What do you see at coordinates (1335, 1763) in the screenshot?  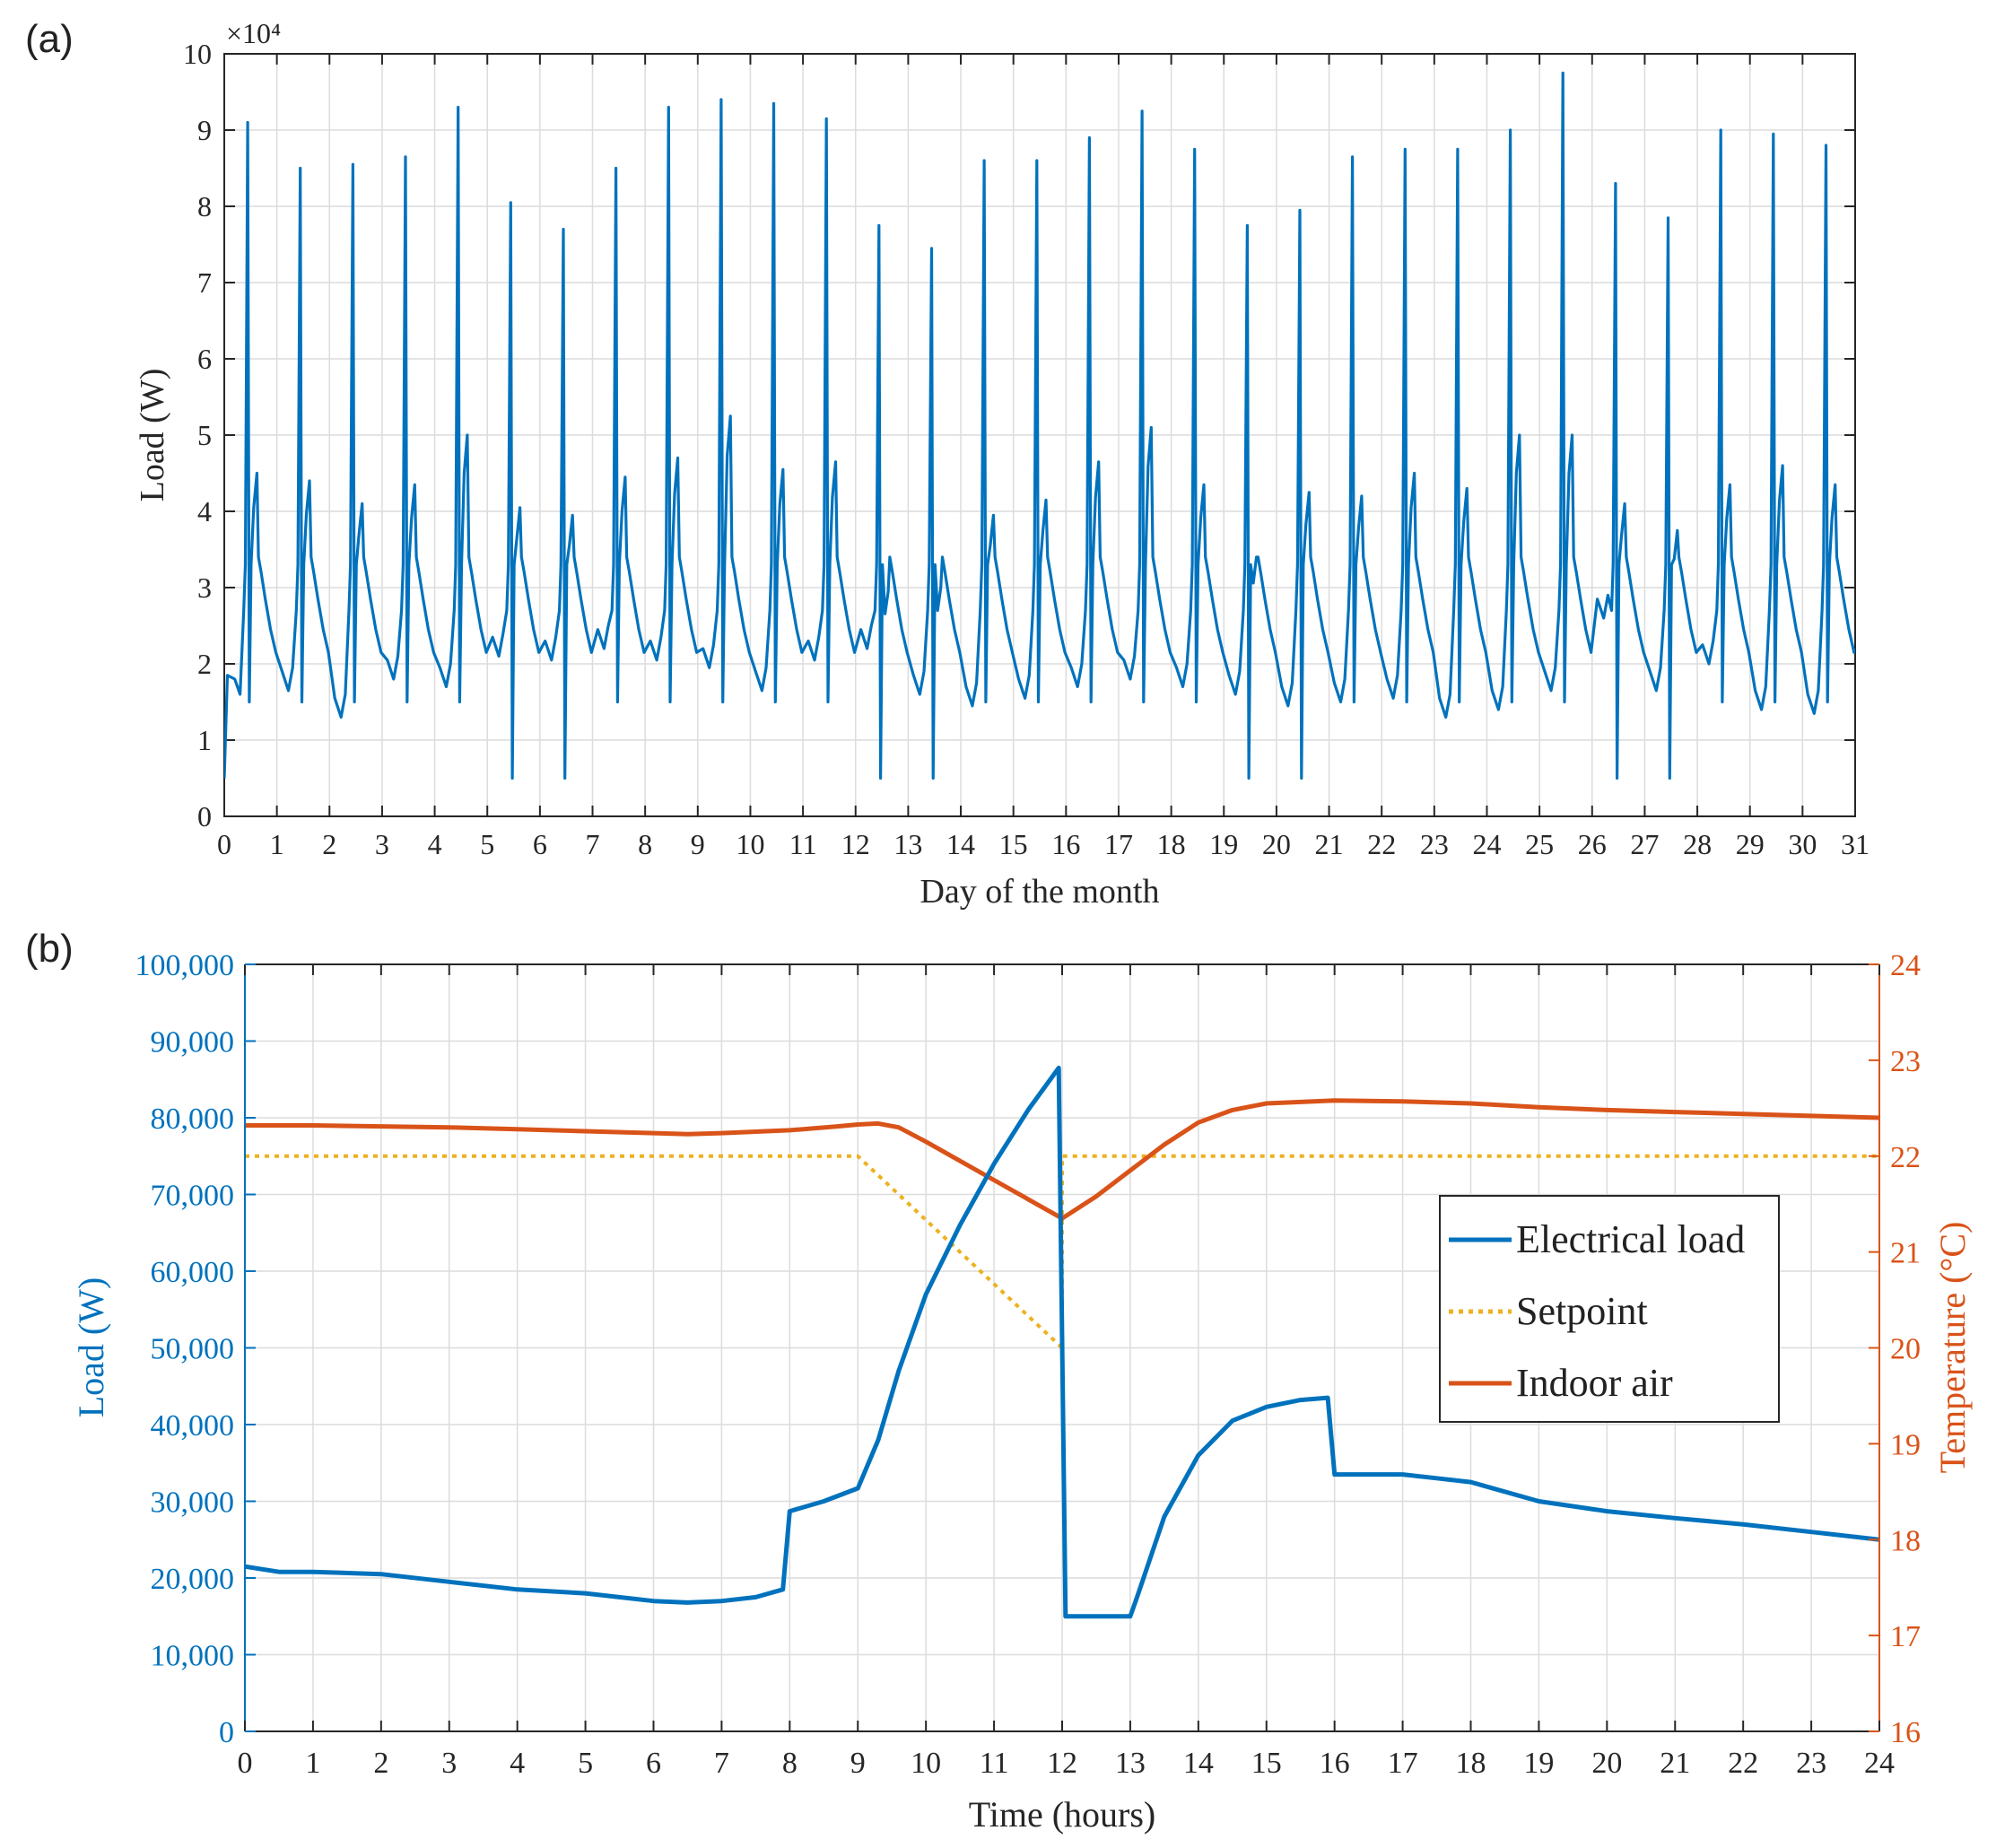 I see `panel-b-x-tick-label: 16` at bounding box center [1335, 1763].